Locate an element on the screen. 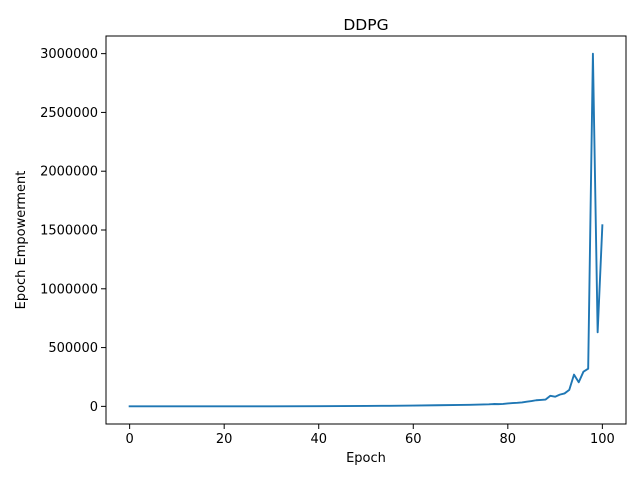  y-tick-label-2000000: 2000000 is located at coordinates (69, 172).